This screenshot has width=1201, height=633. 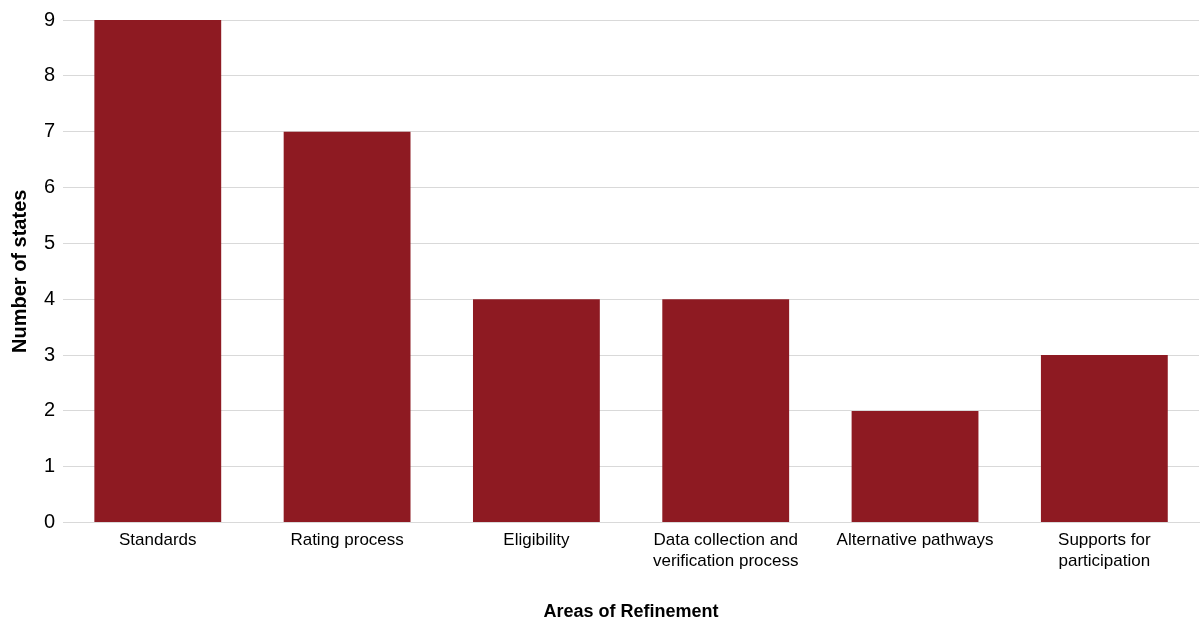 What do you see at coordinates (50, 297) in the screenshot?
I see `y-tick-label: 4` at bounding box center [50, 297].